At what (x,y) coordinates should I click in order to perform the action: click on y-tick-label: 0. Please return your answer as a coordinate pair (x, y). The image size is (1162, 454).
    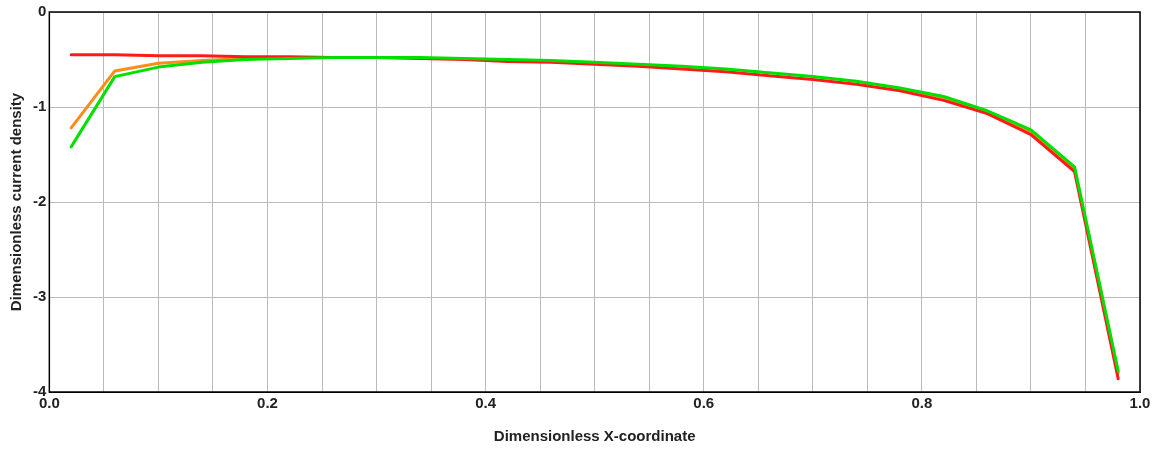
    Looking at the image, I should click on (42, 11).